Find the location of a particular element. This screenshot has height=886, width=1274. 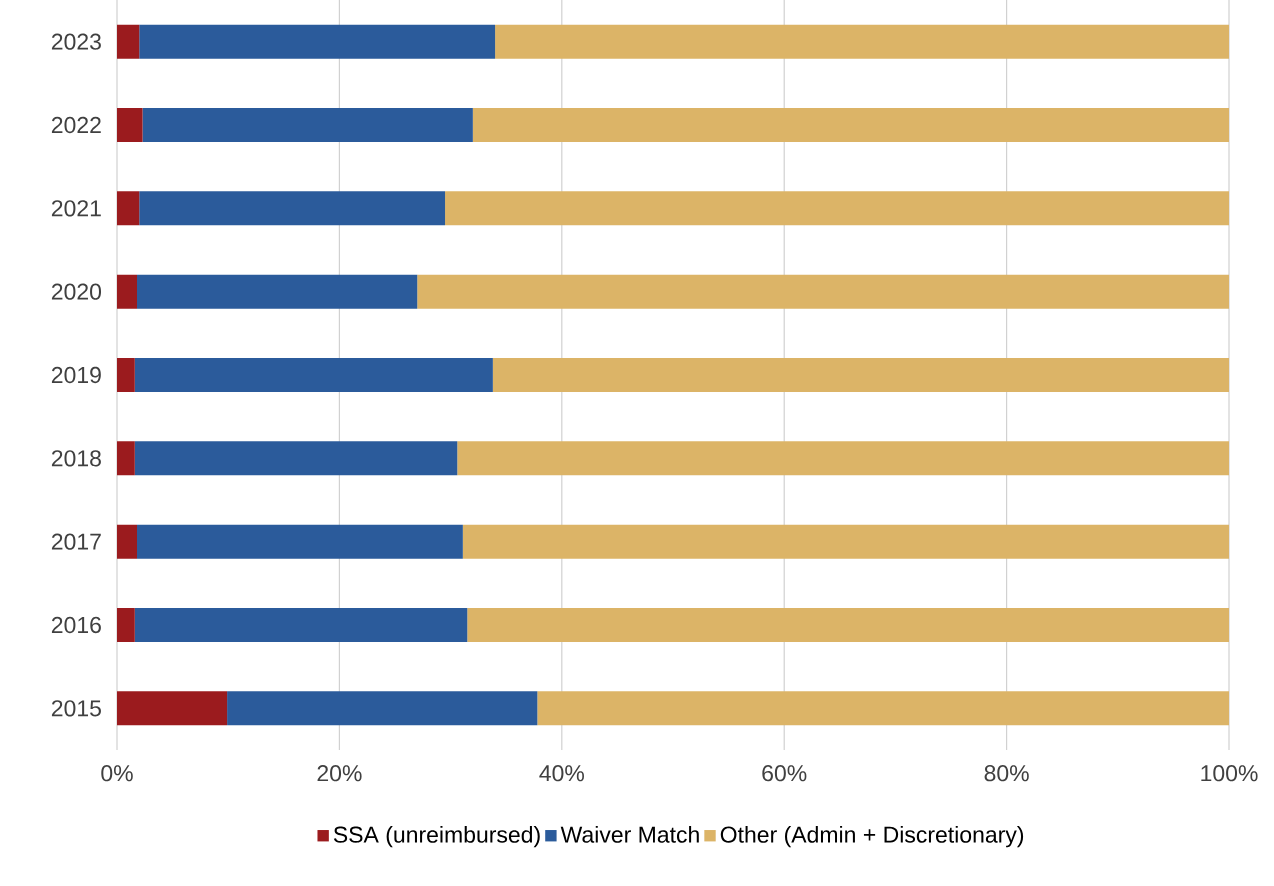

y-tick-label: 2017 is located at coordinates (76, 541).